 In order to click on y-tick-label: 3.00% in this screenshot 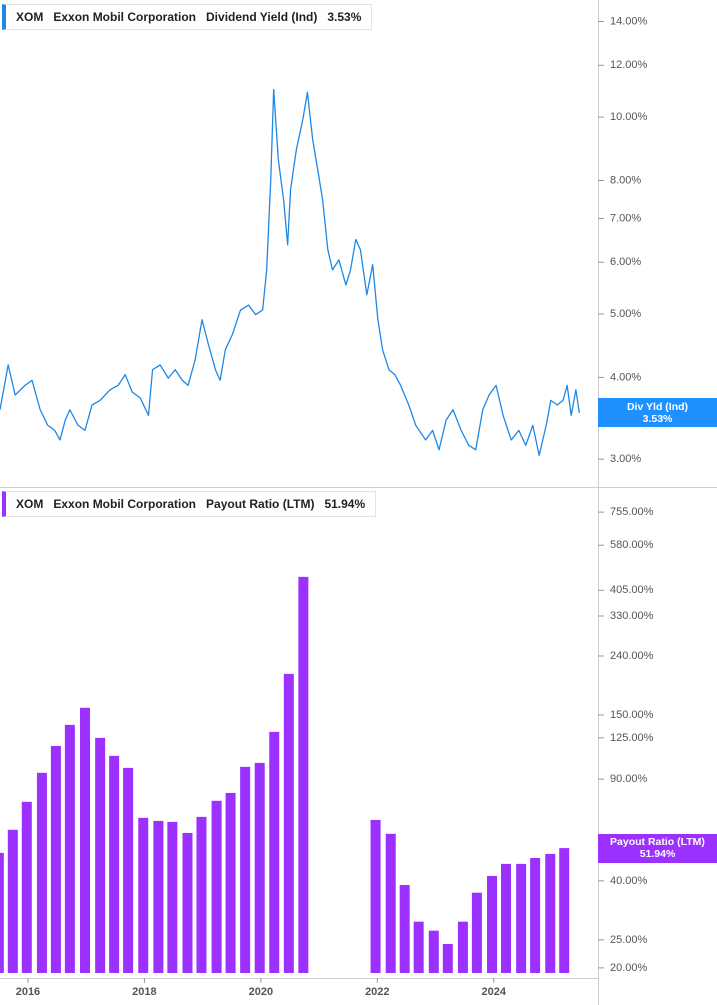, I will do `click(625, 459)`.